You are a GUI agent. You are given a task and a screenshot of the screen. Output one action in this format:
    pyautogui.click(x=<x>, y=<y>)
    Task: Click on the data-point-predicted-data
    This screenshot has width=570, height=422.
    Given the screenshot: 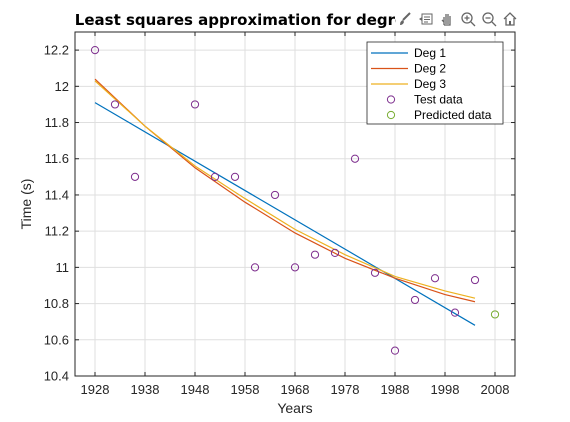 What is the action you would take?
    pyautogui.click(x=495, y=314)
    